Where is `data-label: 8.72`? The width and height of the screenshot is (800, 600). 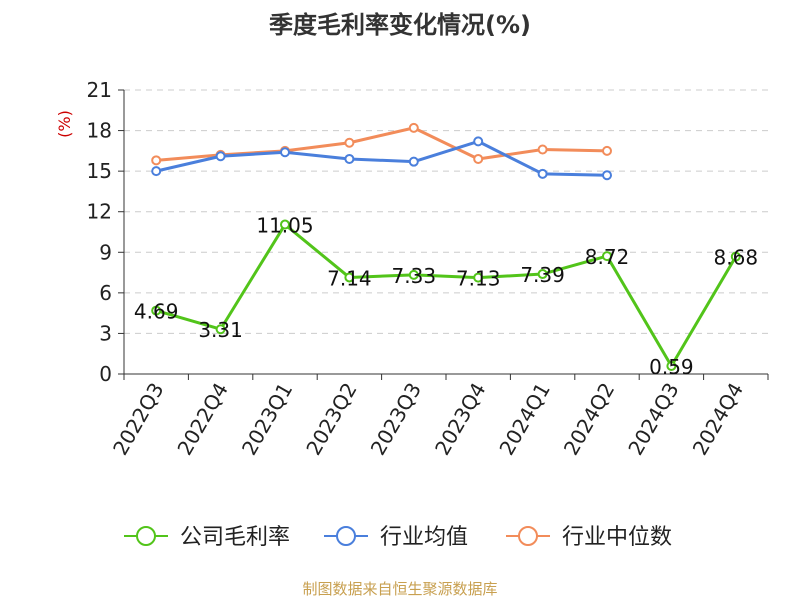 data-label: 8.72 is located at coordinates (607, 257).